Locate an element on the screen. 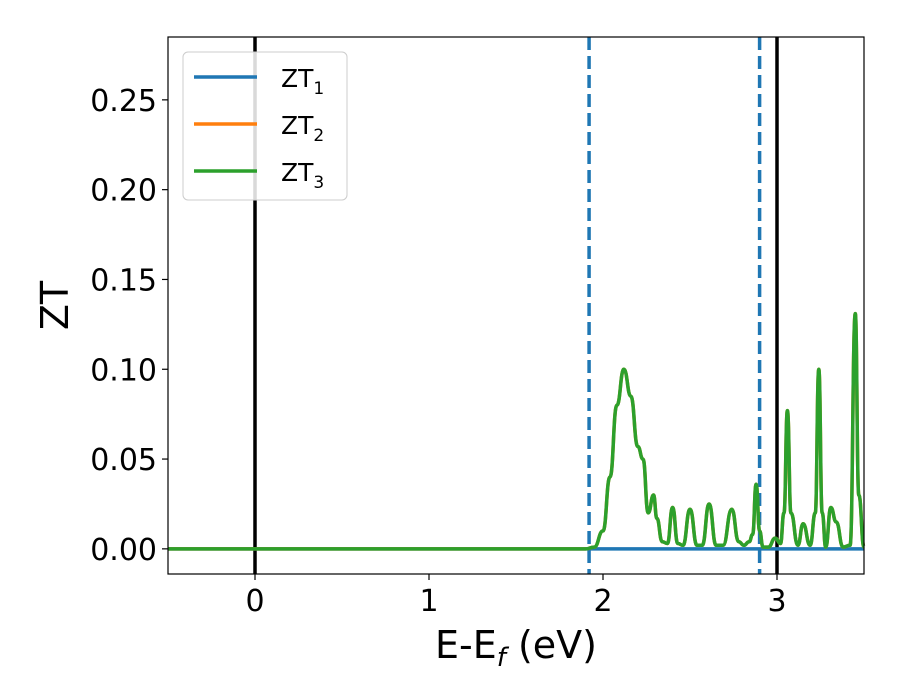  x-tick-label: 0 is located at coordinates (254, 601).